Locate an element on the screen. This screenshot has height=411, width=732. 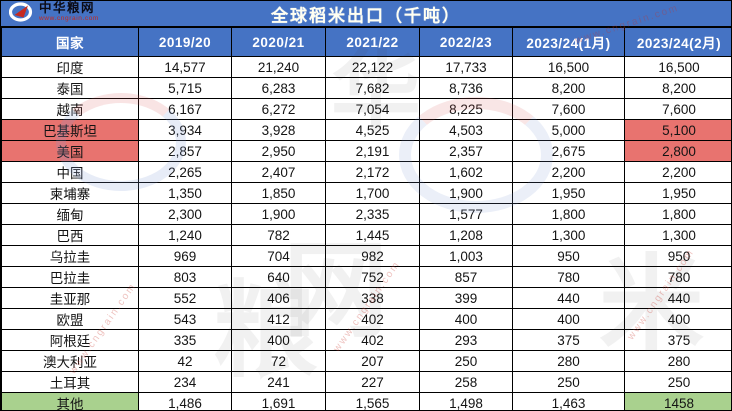
brand-url: www.cngrain.com is located at coordinates (69, 18).